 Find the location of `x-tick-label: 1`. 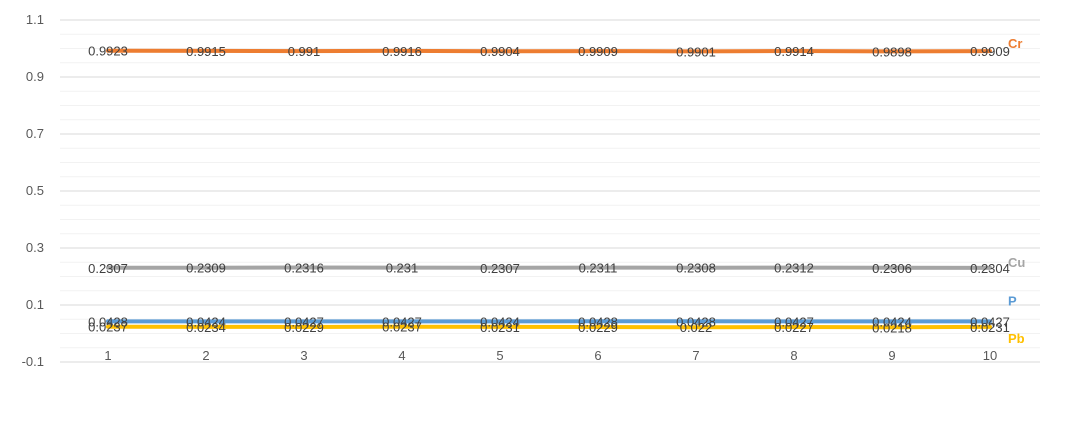

x-tick-label: 1 is located at coordinates (107, 355).